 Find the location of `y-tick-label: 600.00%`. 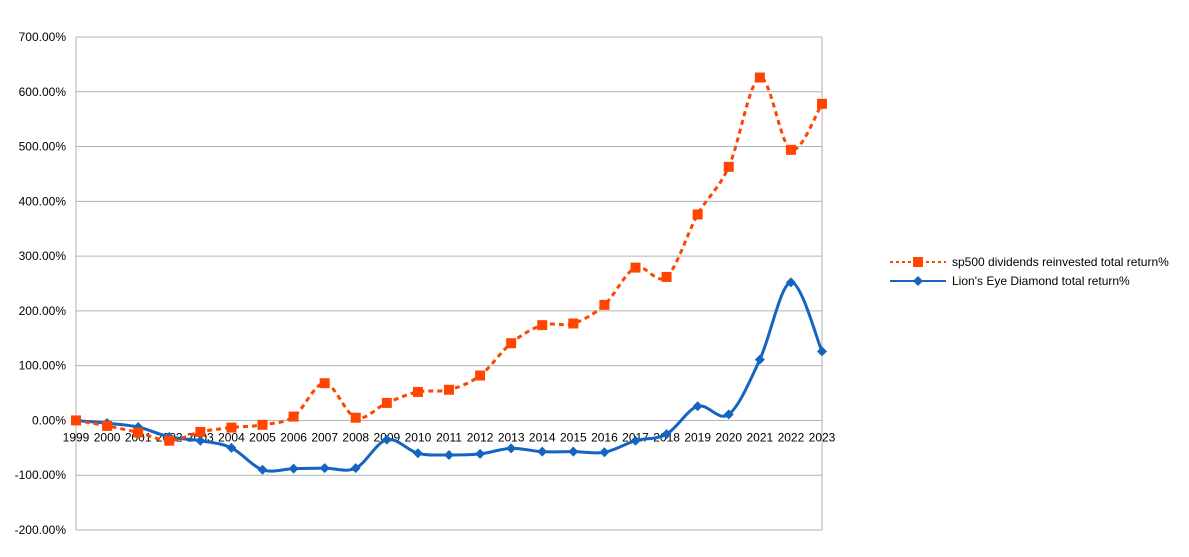

y-tick-label: 600.00% is located at coordinates (43, 92).